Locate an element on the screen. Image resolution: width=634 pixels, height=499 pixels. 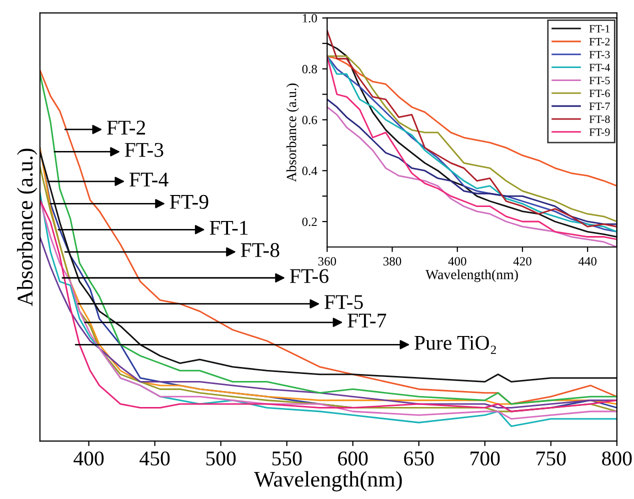
legend-label: FT-4 is located at coordinates (599, 68).